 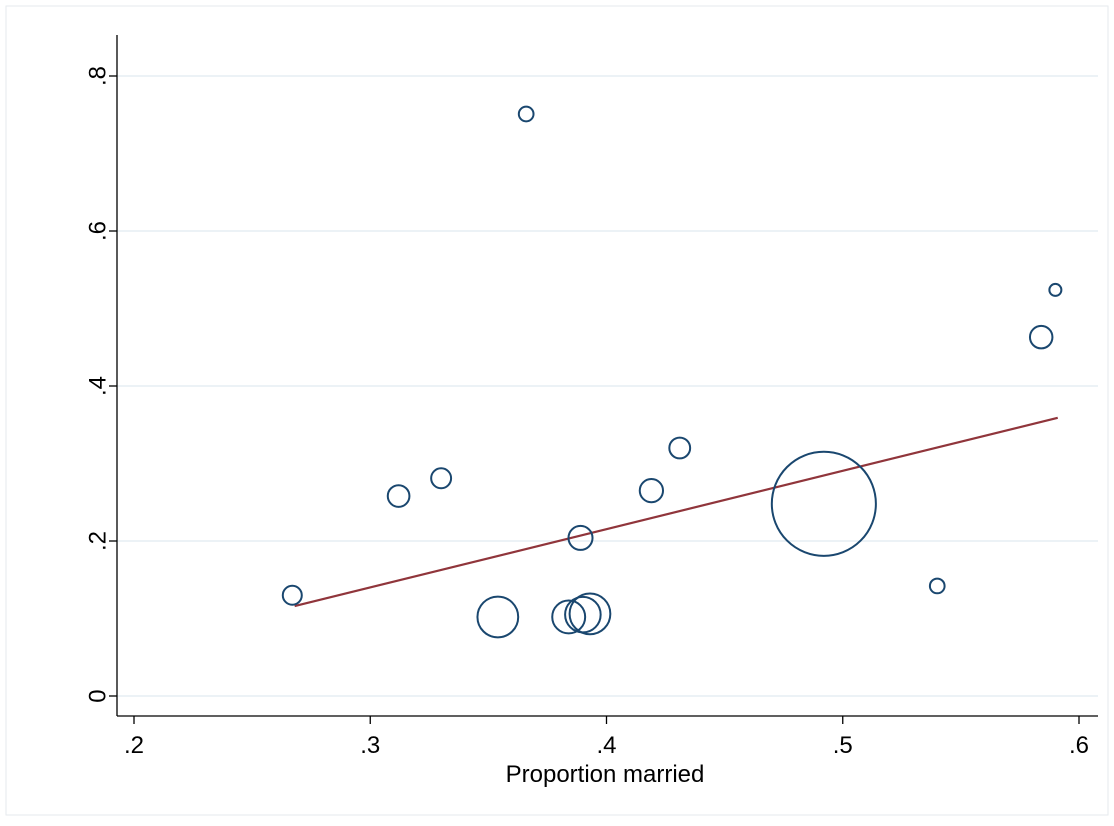 What do you see at coordinates (98, 76) in the screenshot?
I see `y-tick-label: .8` at bounding box center [98, 76].